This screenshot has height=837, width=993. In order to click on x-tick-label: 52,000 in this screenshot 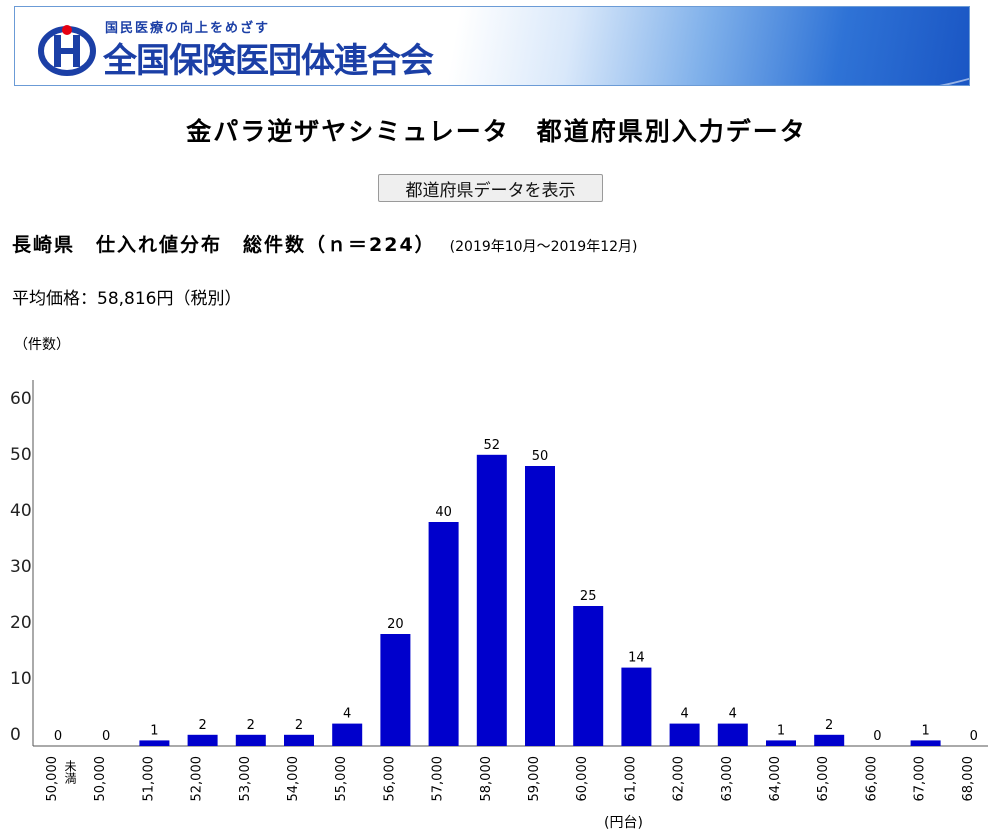, I will do `click(197, 779)`.